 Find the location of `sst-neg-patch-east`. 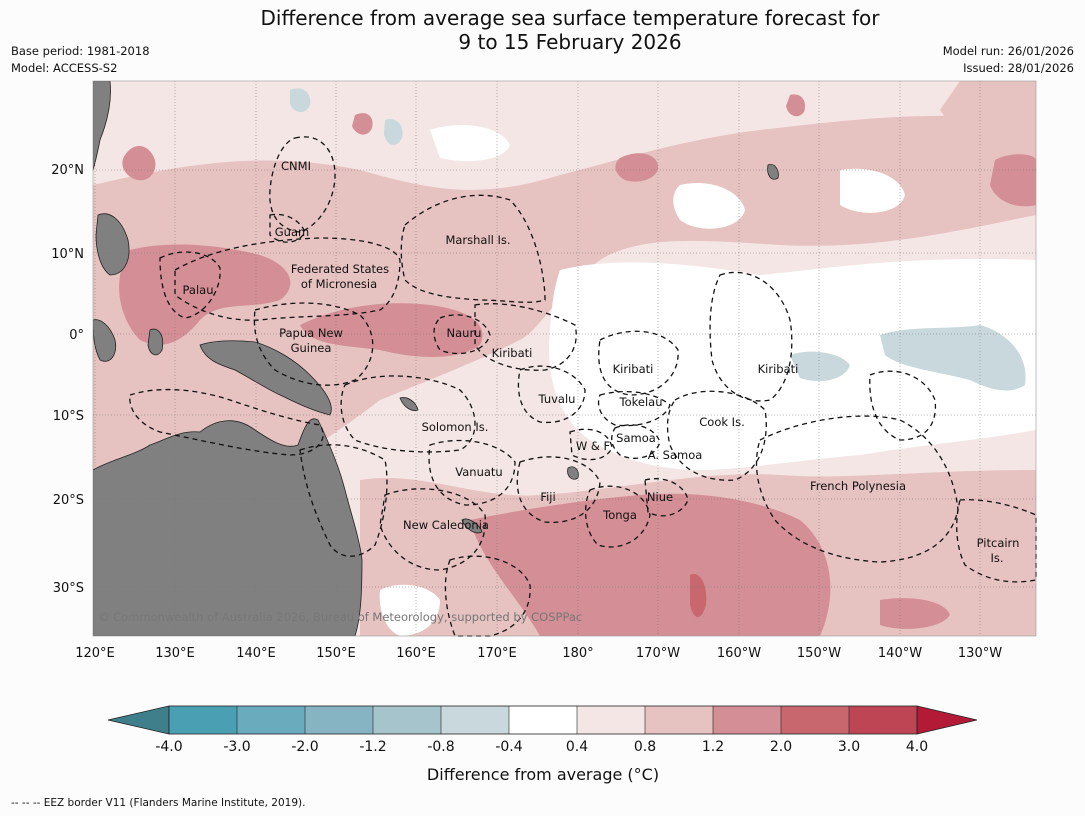

sst-neg-patch-east is located at coordinates (953, 358).